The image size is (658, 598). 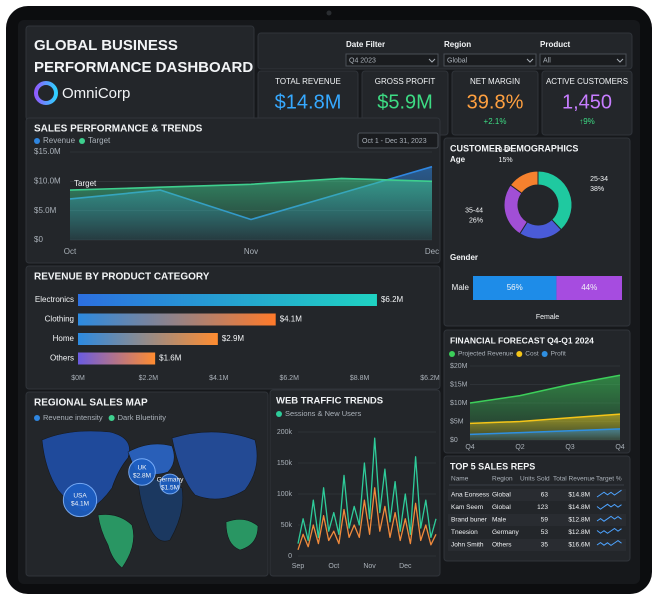 What do you see at coordinates (329, 13) in the screenshot?
I see `camera` at bounding box center [329, 13].